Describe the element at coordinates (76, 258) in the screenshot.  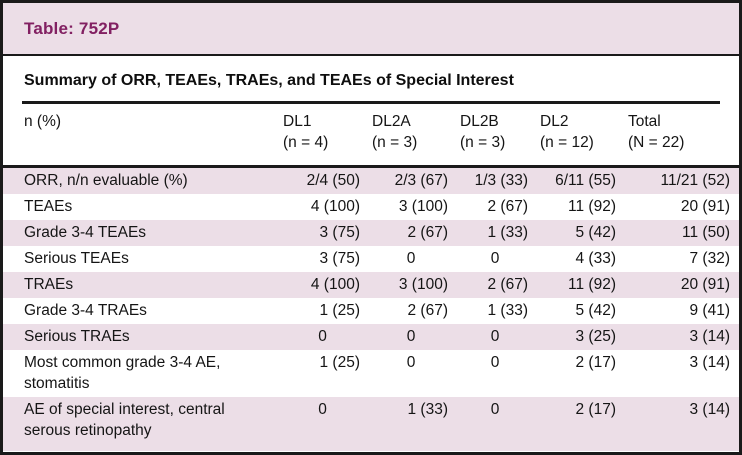
I see `row-label: Serious TEAEs` at that location.